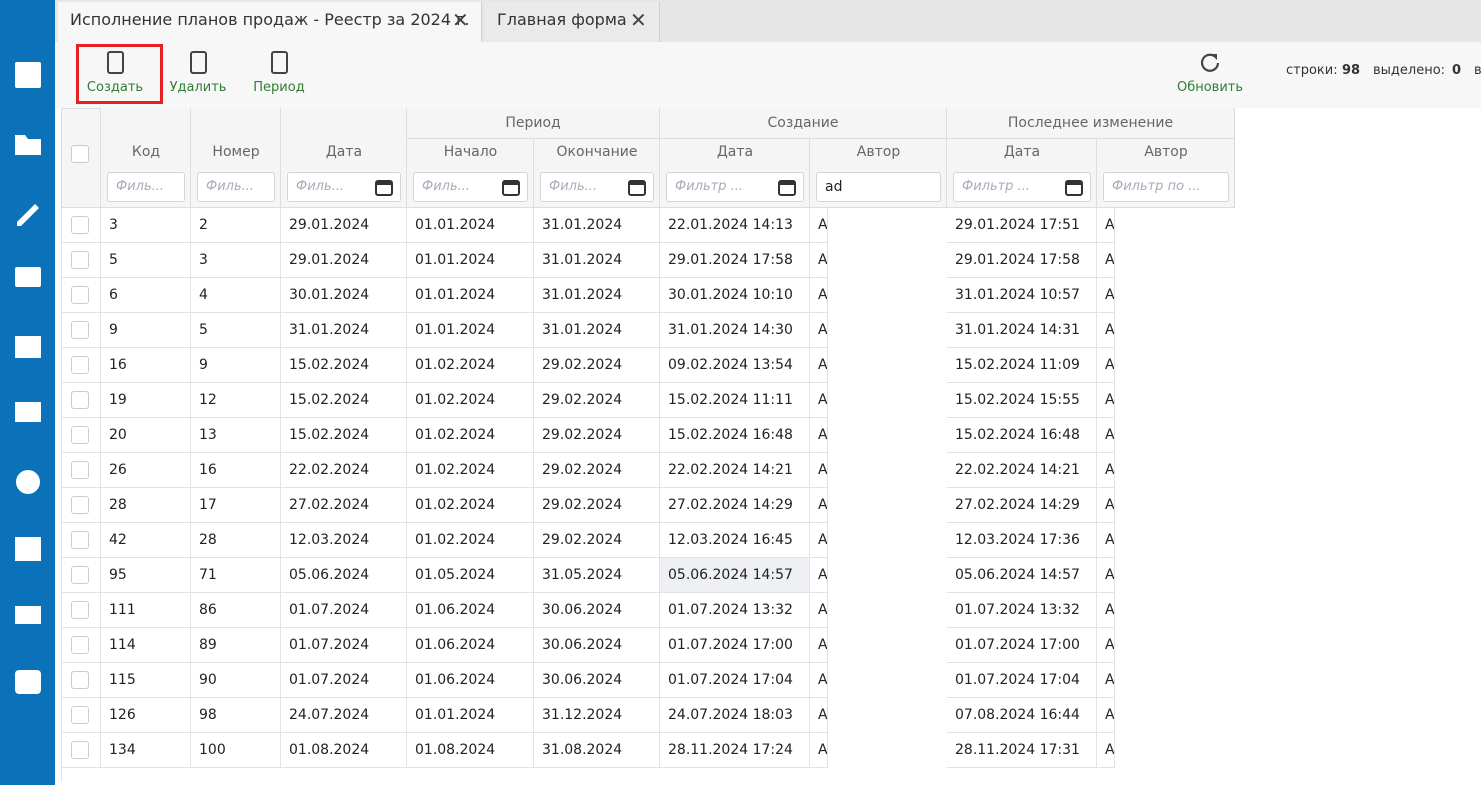 The width and height of the screenshot is (1481, 785). I want to click on status-text: 0, so click(1457, 70).